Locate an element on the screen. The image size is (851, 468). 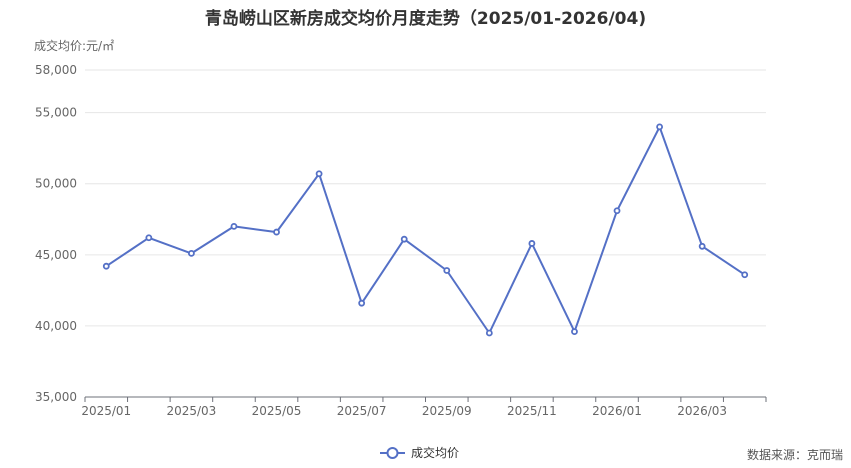
x-tick-label: 2025/05 is located at coordinates (277, 411).